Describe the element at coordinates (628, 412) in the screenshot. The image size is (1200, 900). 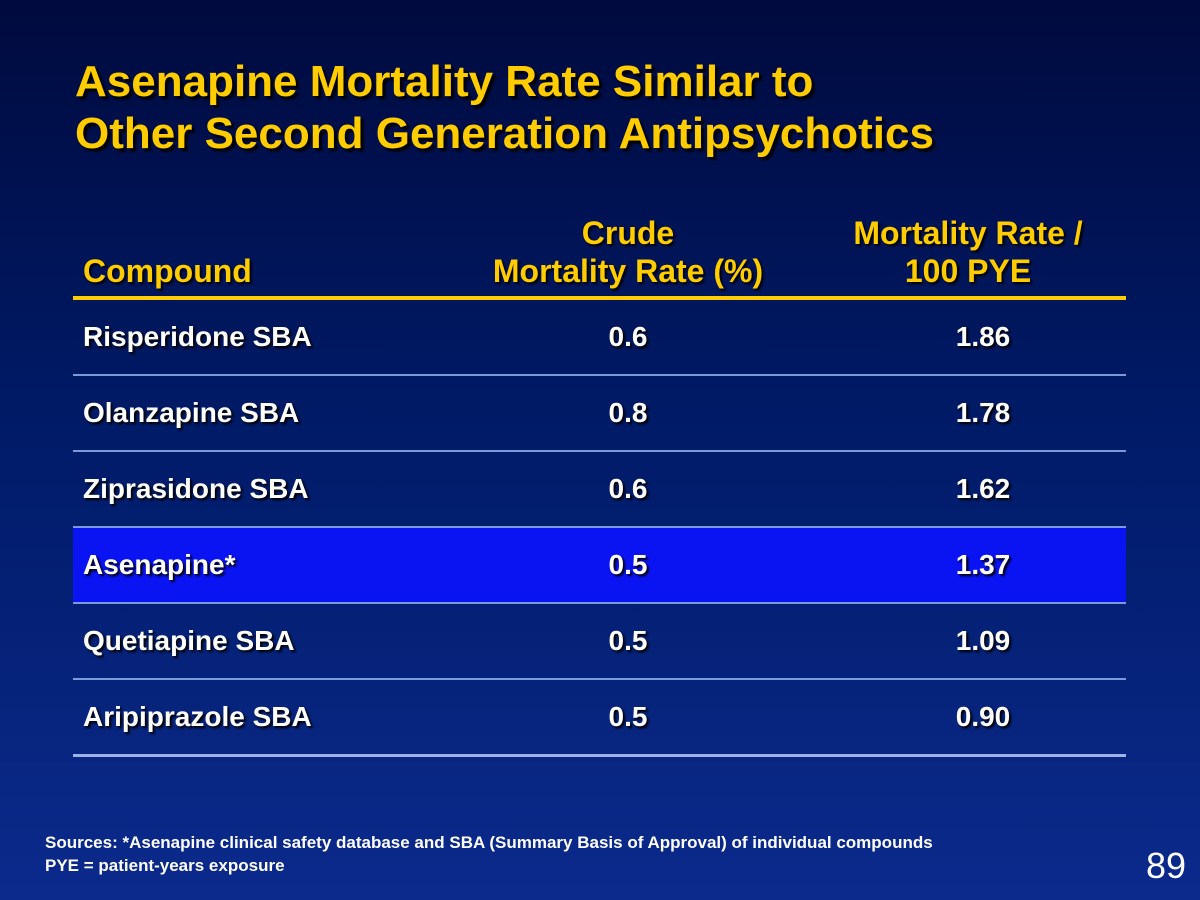
I see `cell-crude-rate: 0.8` at that location.